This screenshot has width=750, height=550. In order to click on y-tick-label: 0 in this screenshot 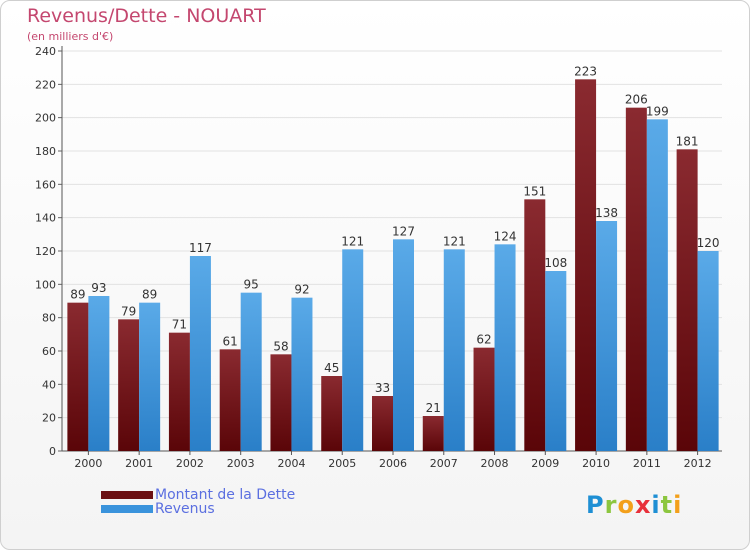, I will do `click(52, 451)`.